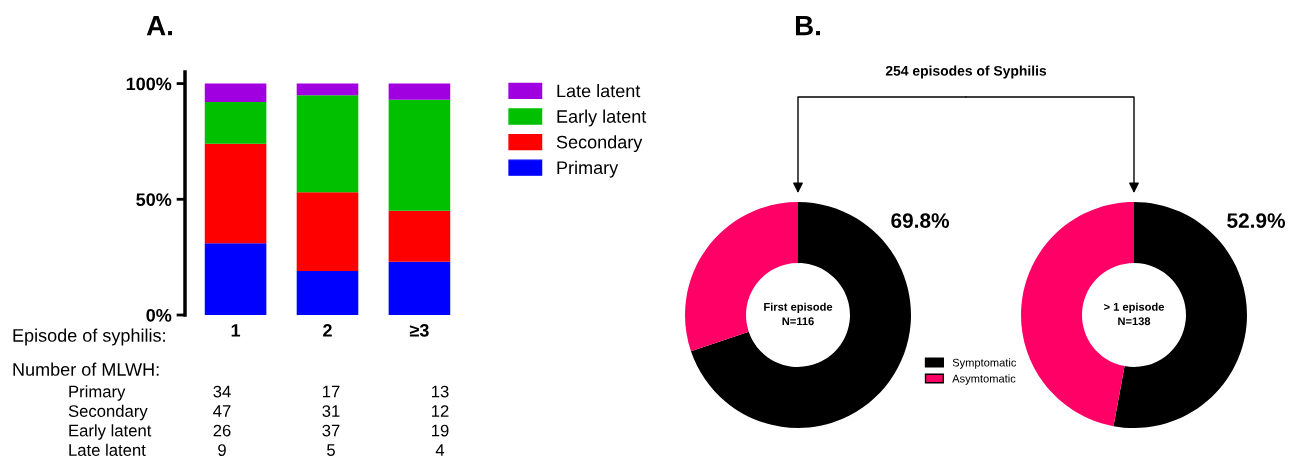 This screenshot has width=1304, height=462. What do you see at coordinates (236, 330) in the screenshot?
I see `x-tick-label: 1` at bounding box center [236, 330].